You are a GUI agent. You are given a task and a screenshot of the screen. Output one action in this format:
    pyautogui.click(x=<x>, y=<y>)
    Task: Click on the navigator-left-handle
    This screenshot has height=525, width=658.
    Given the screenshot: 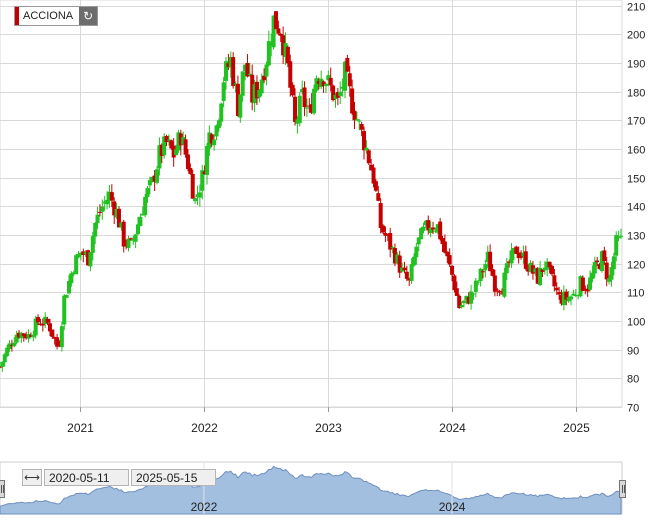 What is the action you would take?
    pyautogui.click(x=2, y=489)
    